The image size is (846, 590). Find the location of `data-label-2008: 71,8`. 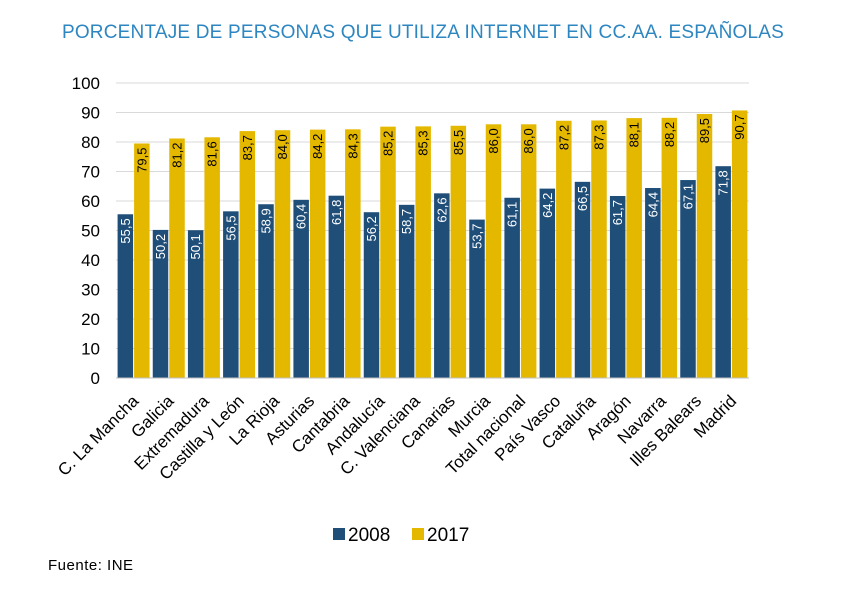

data-label-2008: 71,8 is located at coordinates (723, 182).